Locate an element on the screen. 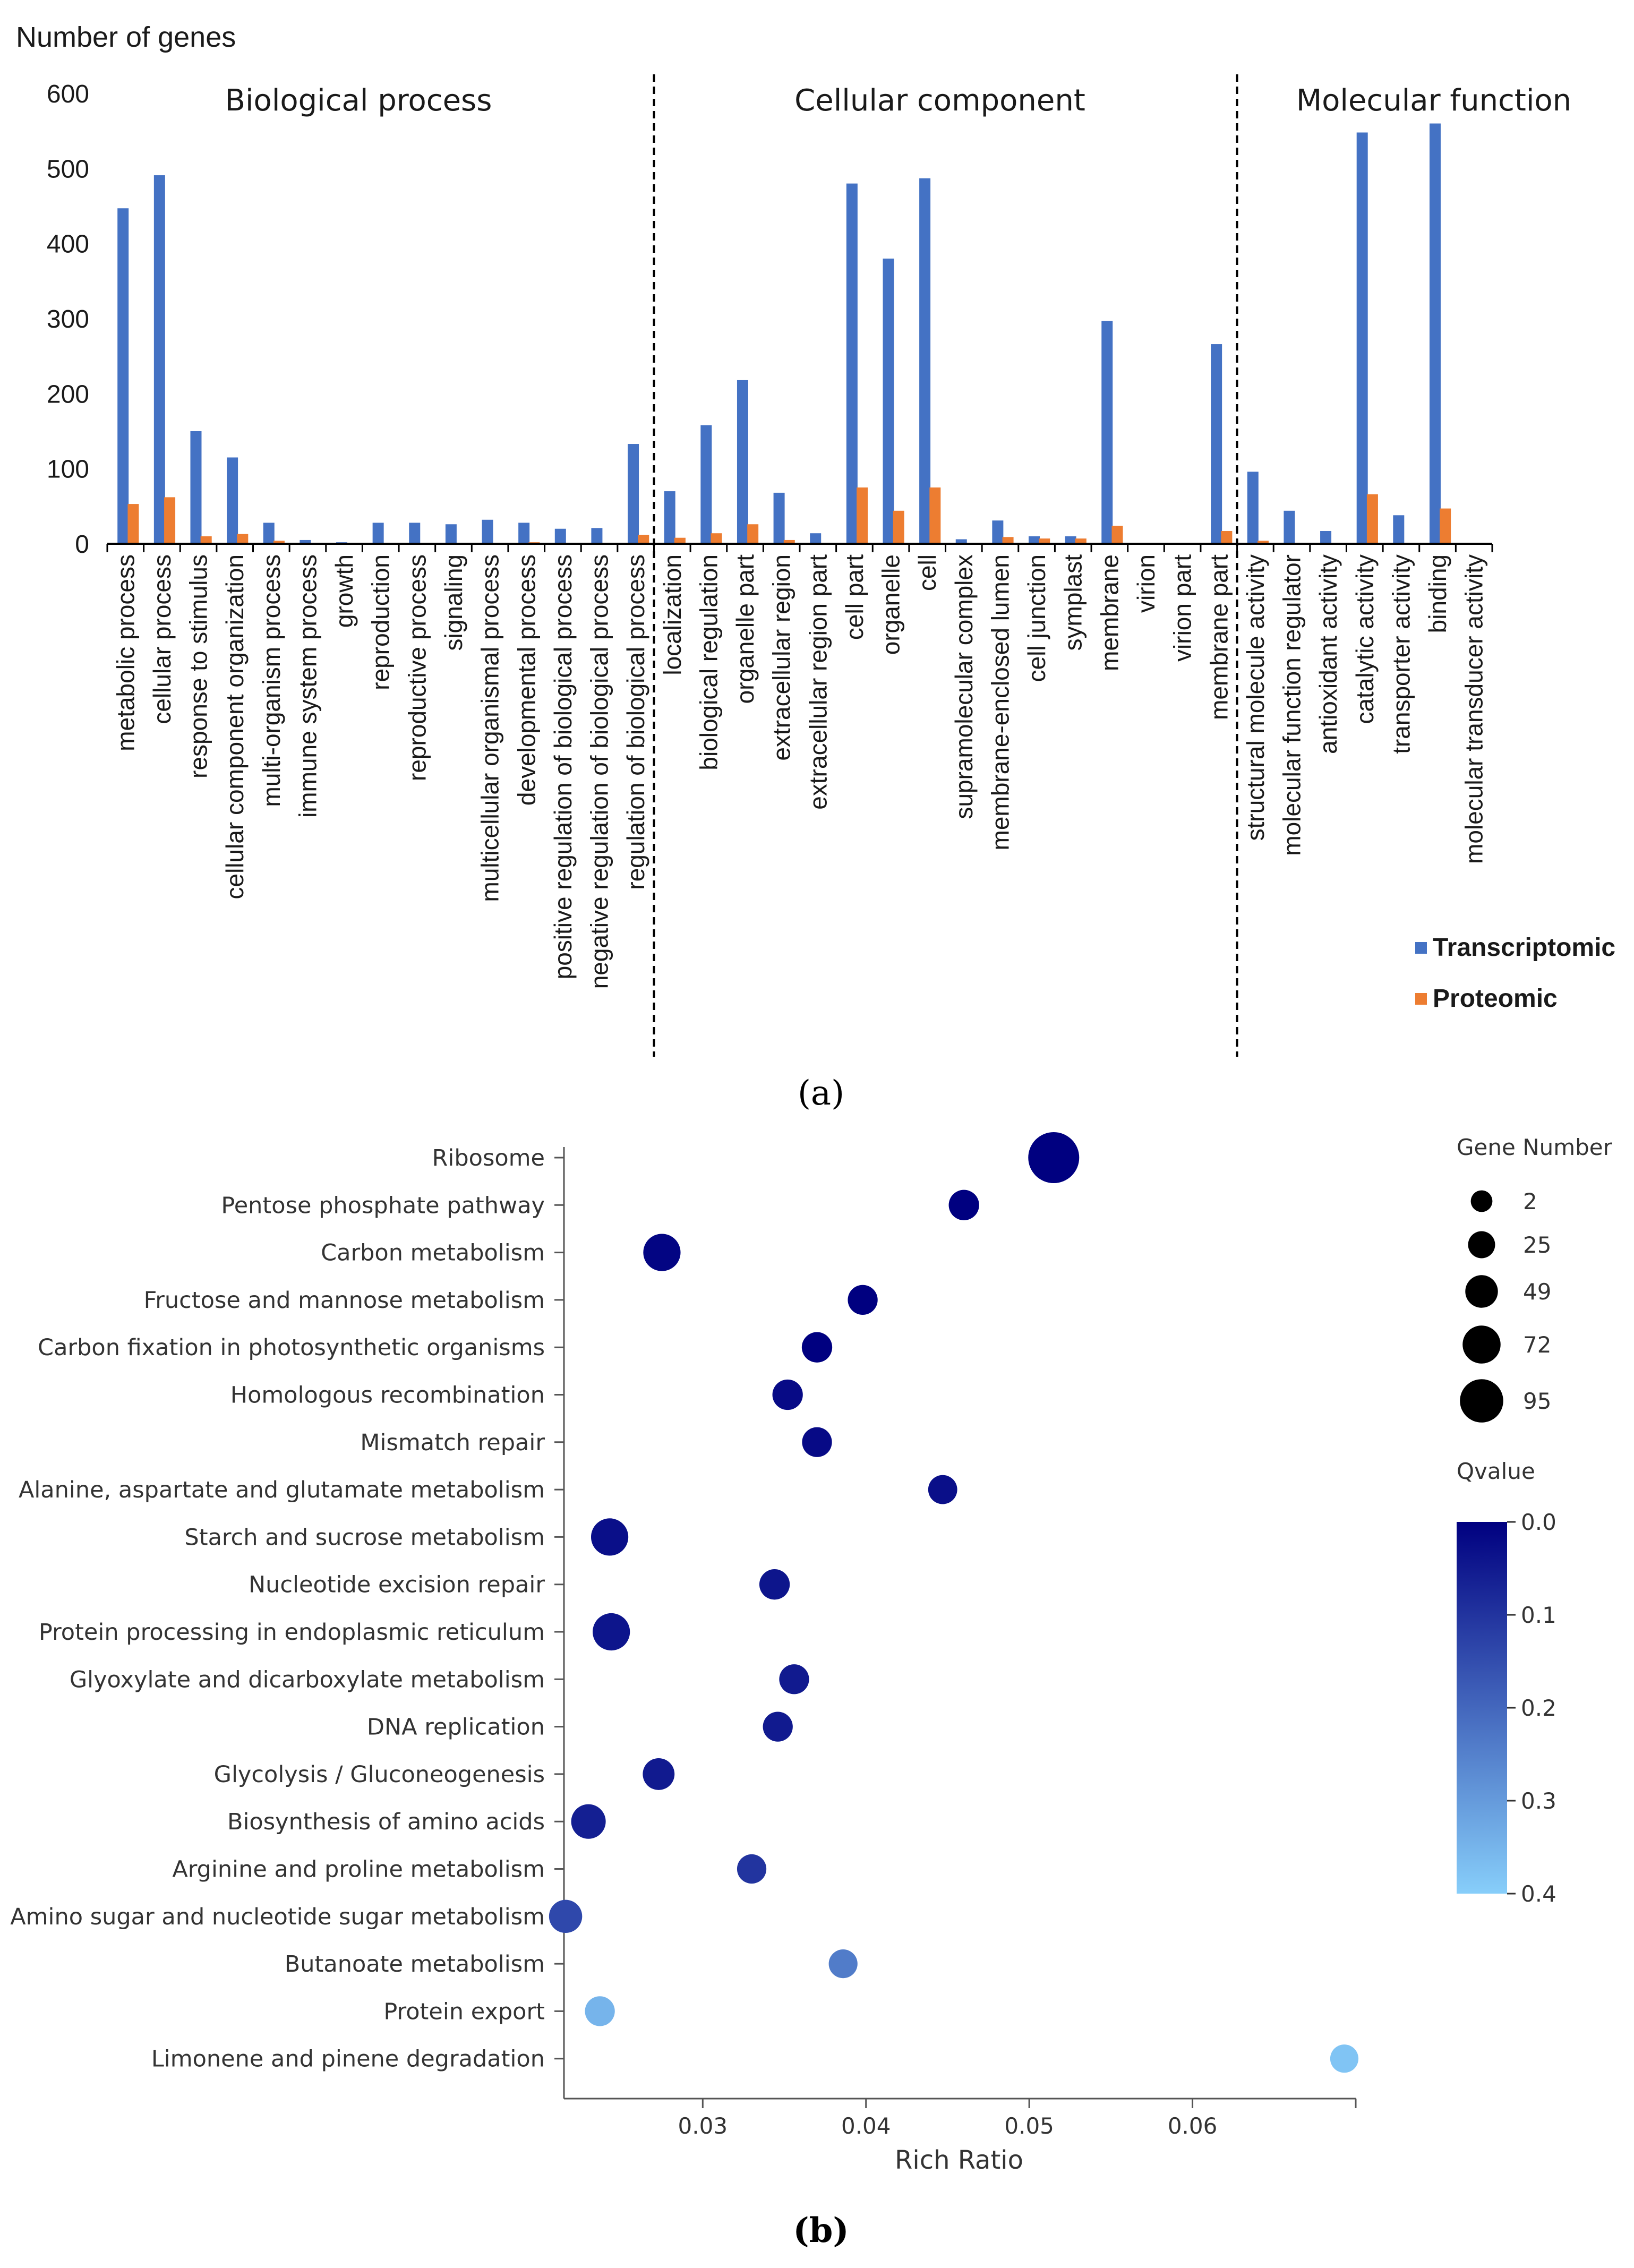 This screenshot has width=1634, height=2268. bar-transcriptomic-extracellular-region-part is located at coordinates (816, 538).